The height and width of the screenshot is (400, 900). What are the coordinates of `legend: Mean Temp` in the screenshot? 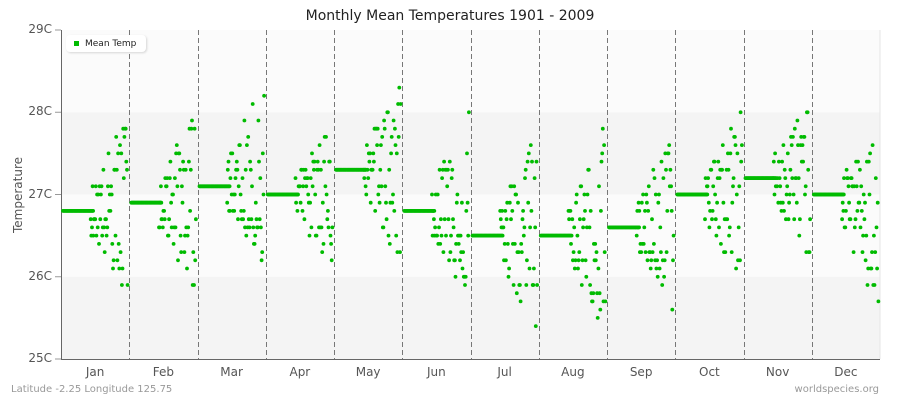 It's located at (106, 43).